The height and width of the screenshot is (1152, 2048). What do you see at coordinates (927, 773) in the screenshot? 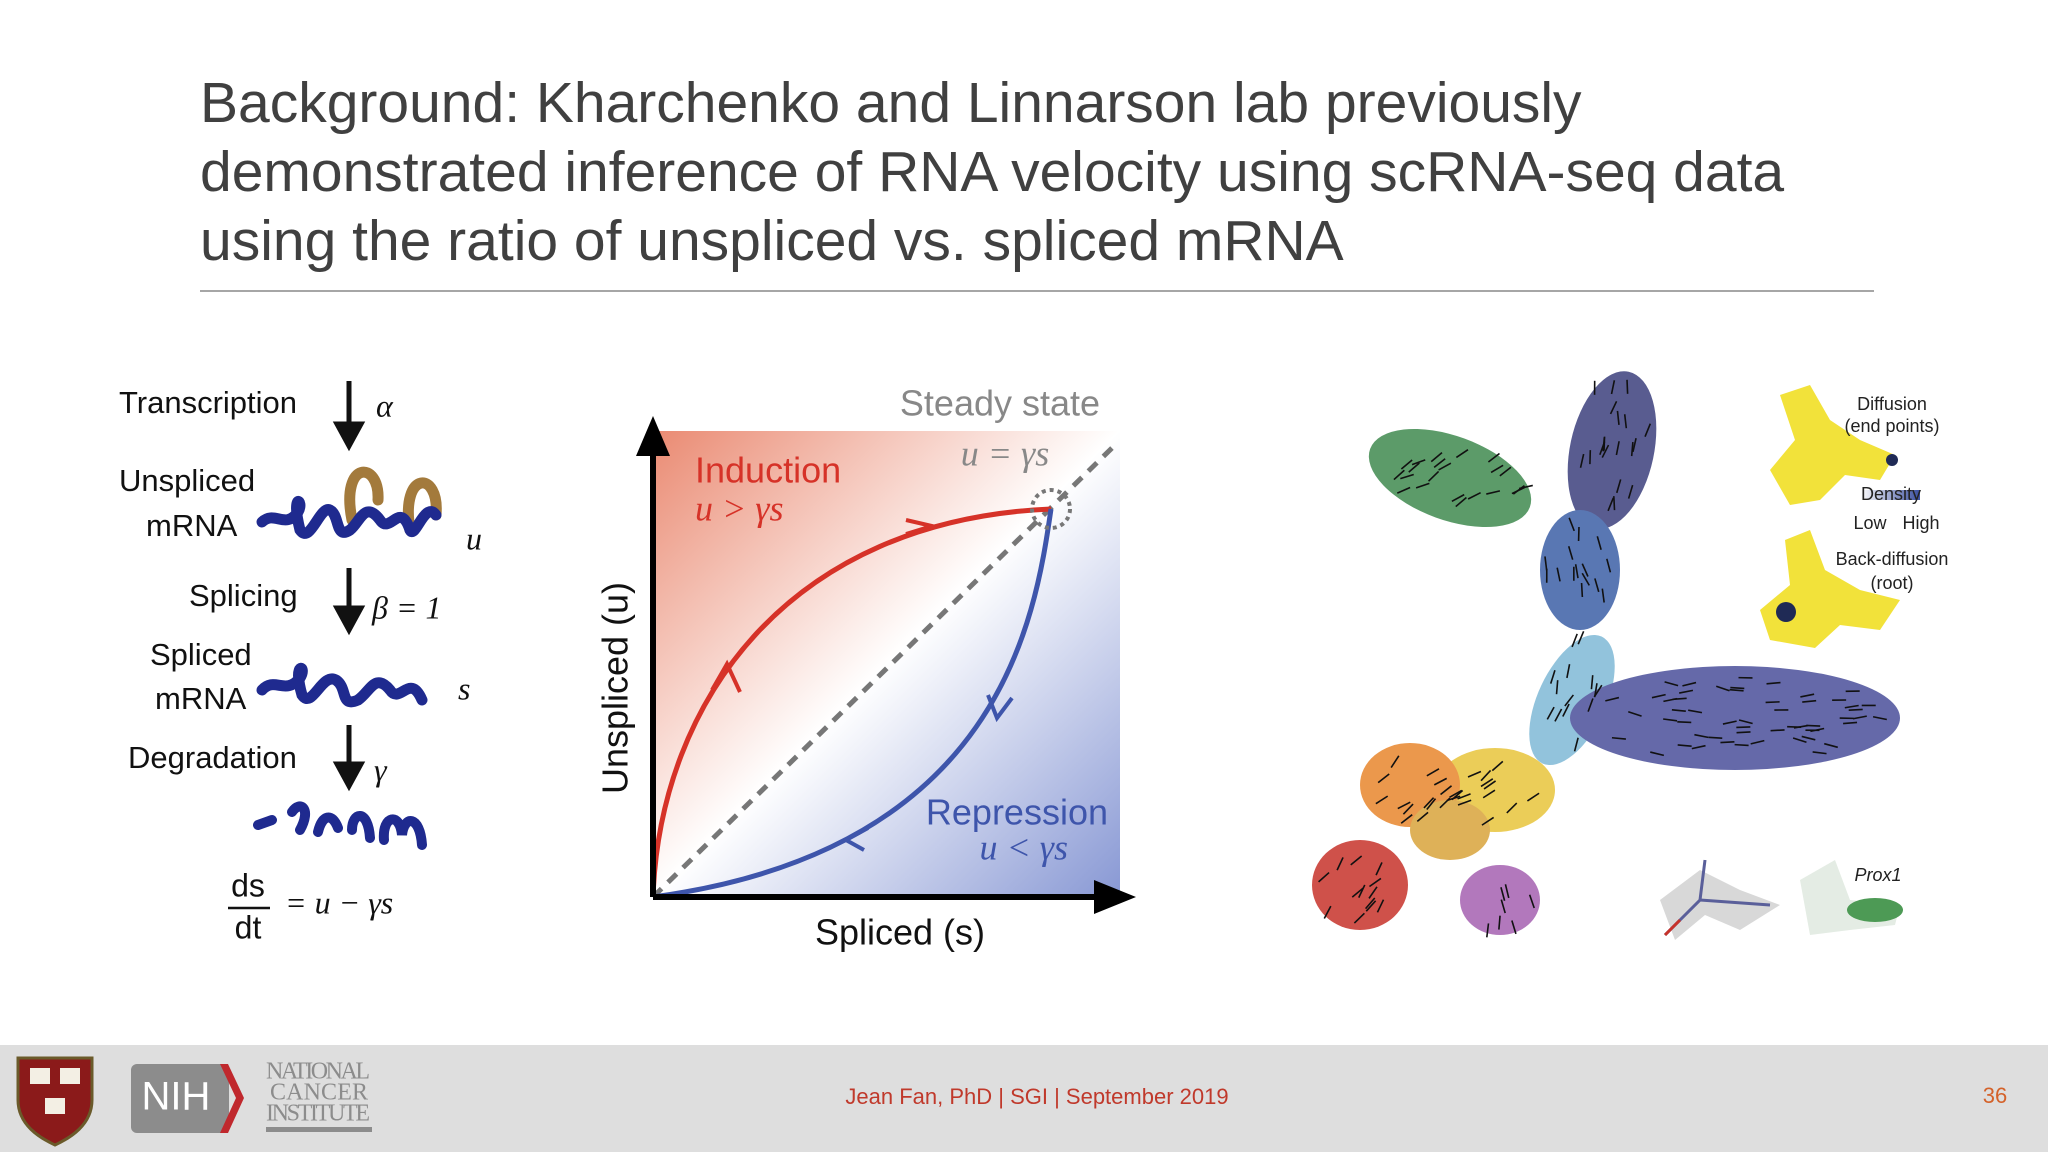
I see `repression-arrows` at bounding box center [927, 773].